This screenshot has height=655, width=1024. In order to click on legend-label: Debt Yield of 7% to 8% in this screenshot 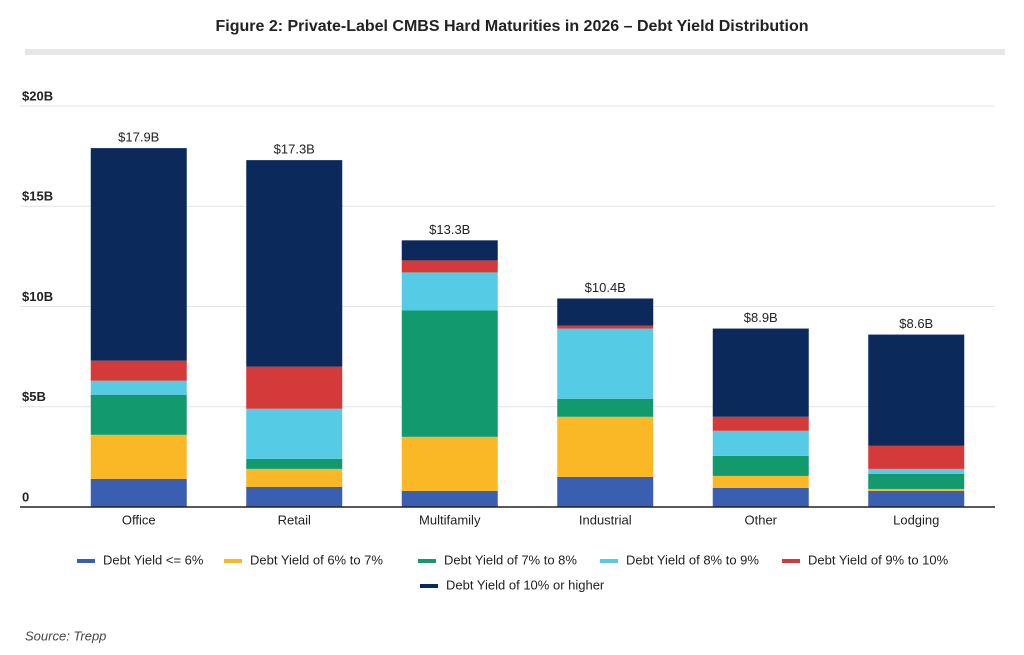, I will do `click(510, 559)`.